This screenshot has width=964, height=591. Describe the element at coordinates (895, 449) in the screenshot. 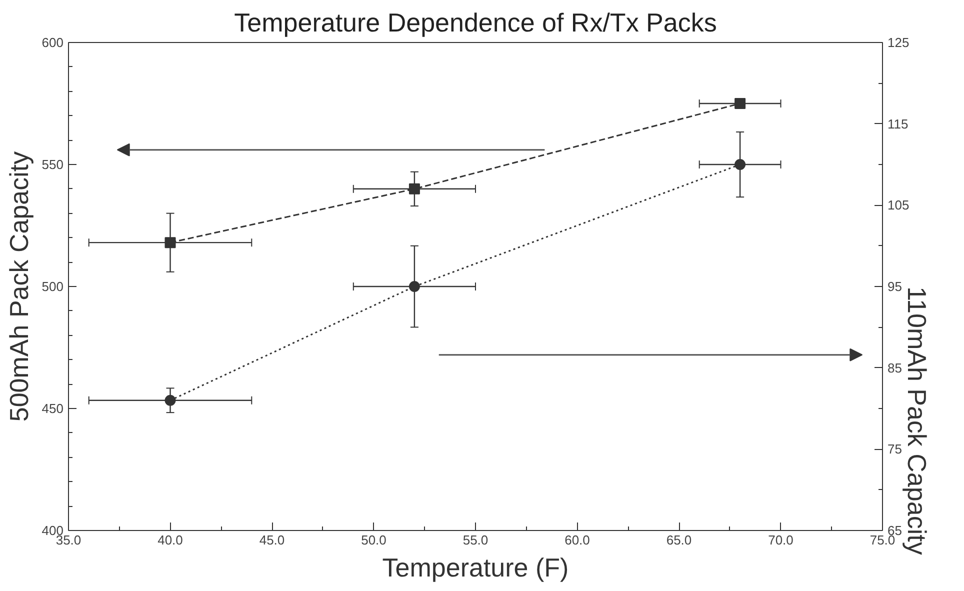

I see `y2-tick-label: 75` at that location.